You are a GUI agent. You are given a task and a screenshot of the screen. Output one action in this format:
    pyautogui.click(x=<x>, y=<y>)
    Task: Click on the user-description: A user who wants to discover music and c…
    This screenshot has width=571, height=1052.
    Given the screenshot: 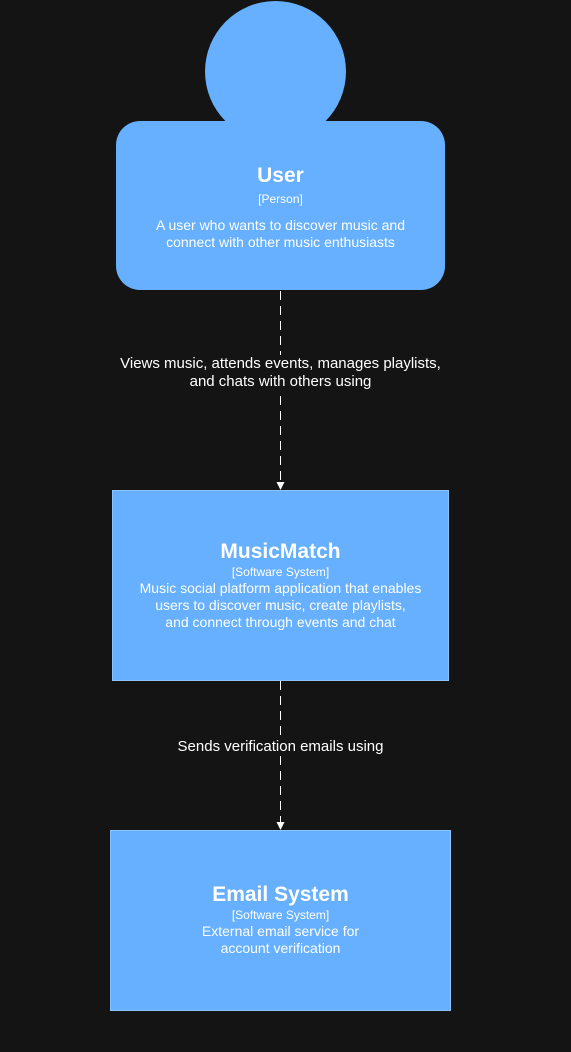 What is the action you would take?
    pyautogui.click(x=280, y=233)
    